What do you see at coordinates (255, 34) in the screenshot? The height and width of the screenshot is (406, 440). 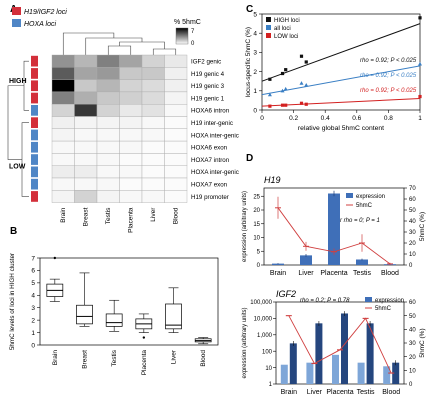 I see `scatter-y-tick-label: 4` at bounding box center [255, 34].